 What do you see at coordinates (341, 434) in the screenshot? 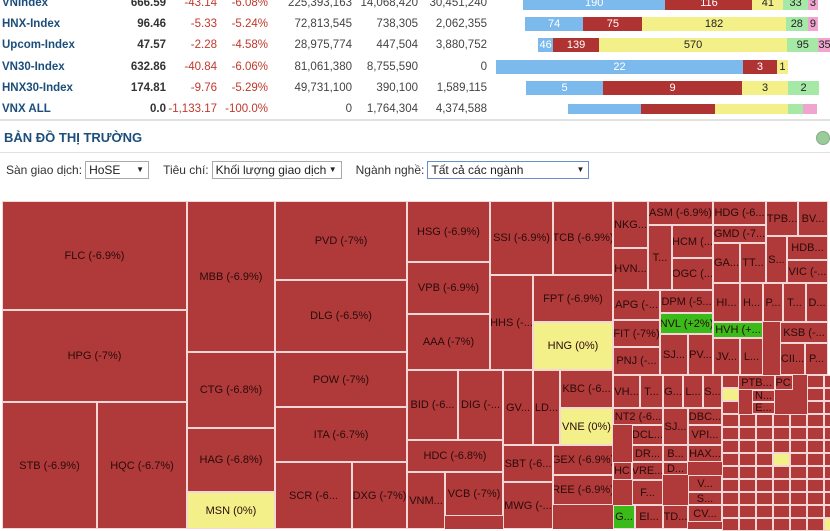
I see `treemap-cell: ITA (-6.7%)` at bounding box center [341, 434].